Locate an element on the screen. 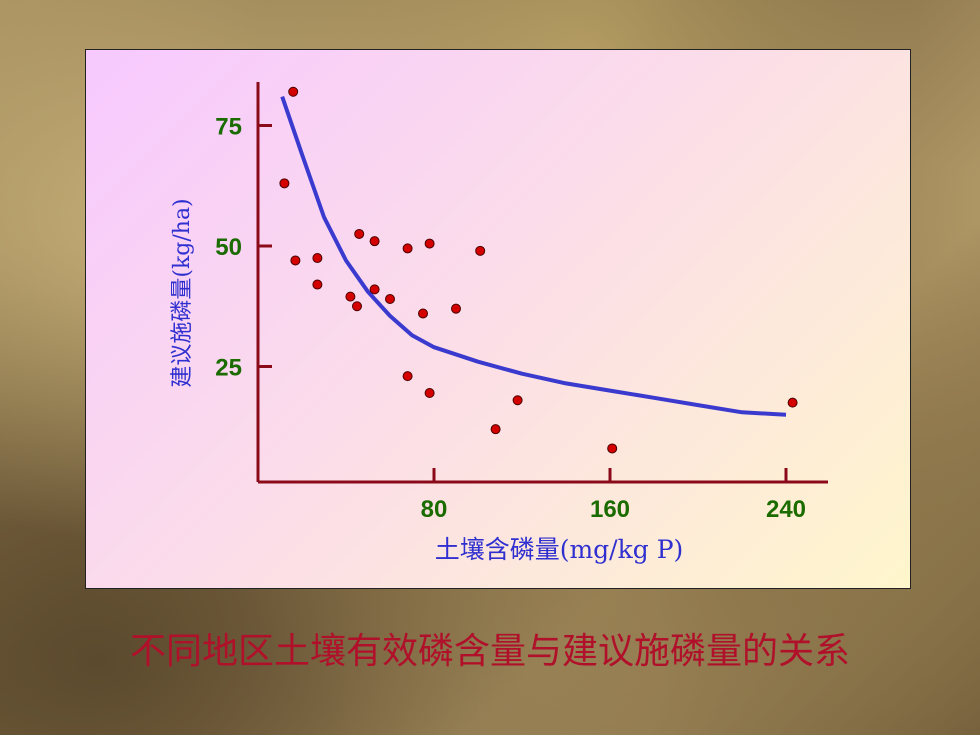 This screenshot has height=735, width=980. y-tick-label: 50 is located at coordinates (228, 247).